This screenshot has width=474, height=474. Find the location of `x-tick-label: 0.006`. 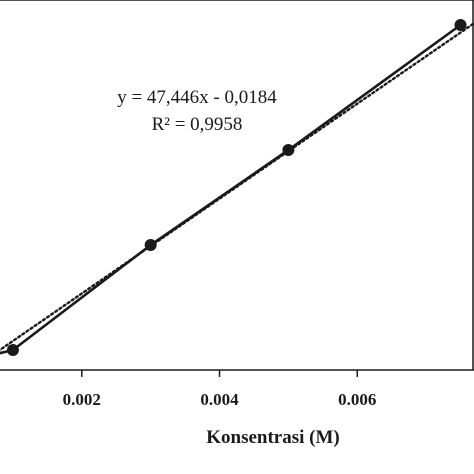

x-tick-label: 0.006 is located at coordinates (357, 399).